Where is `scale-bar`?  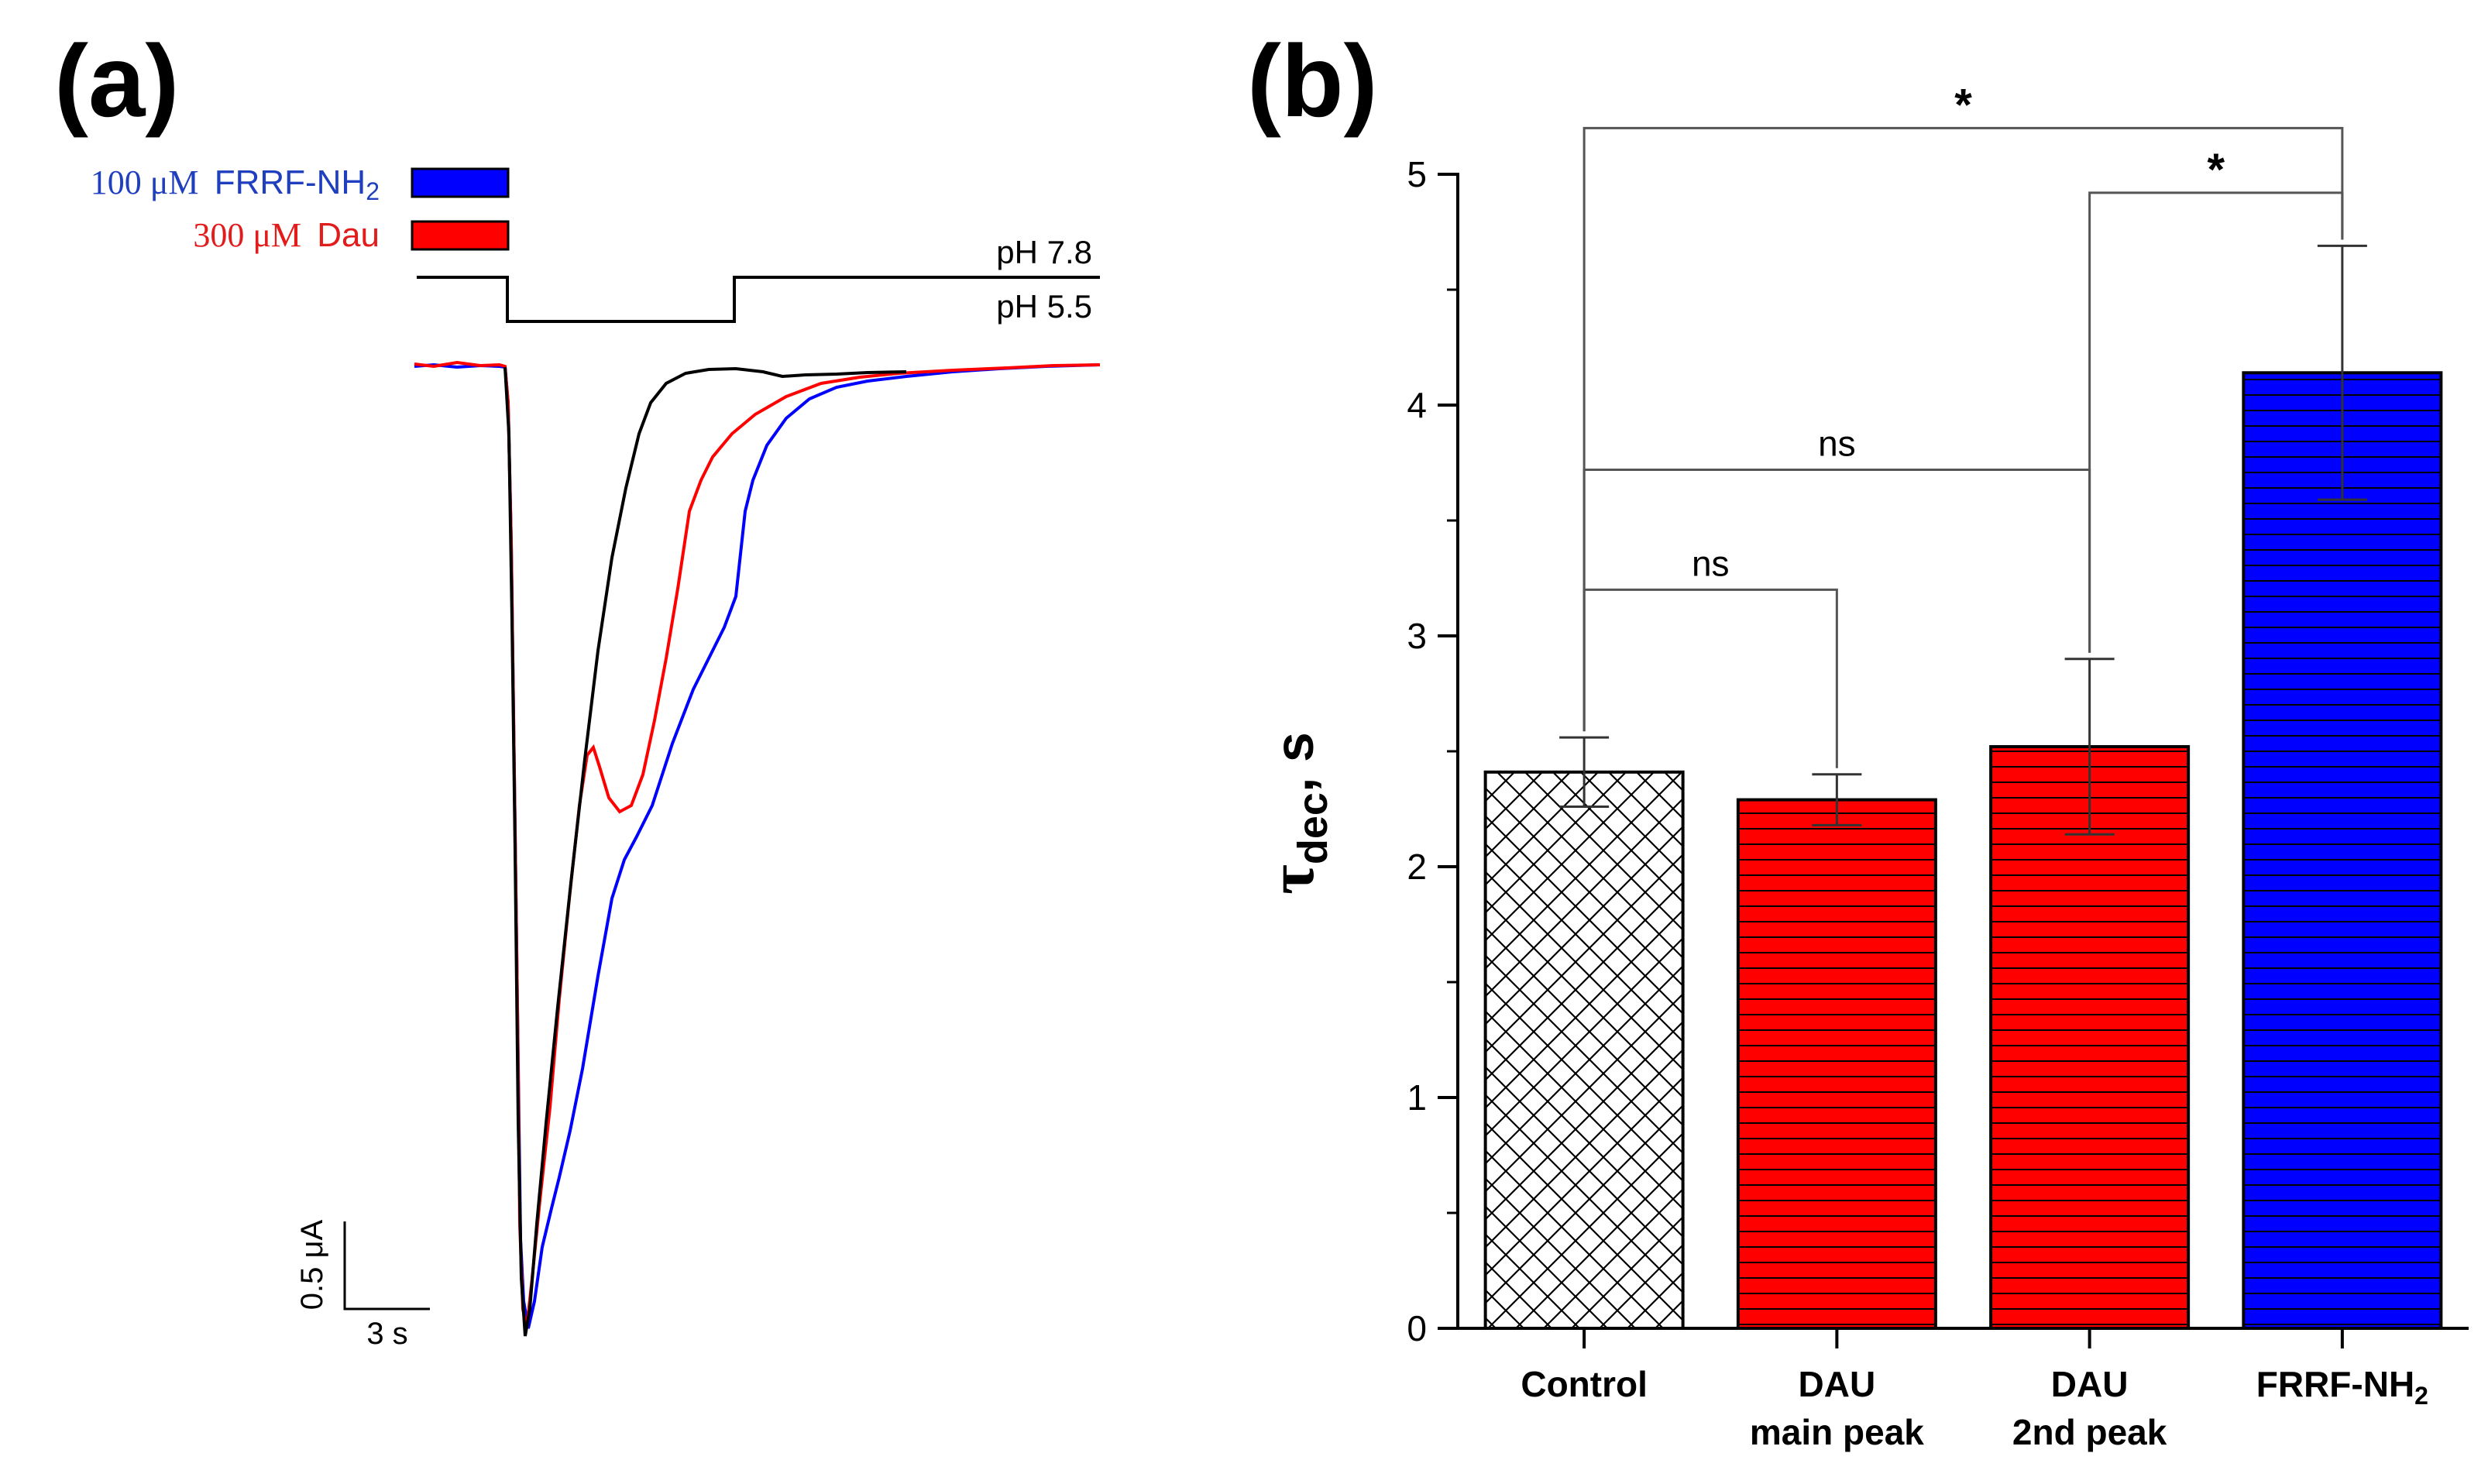 scale-bar is located at coordinates (386, 1266).